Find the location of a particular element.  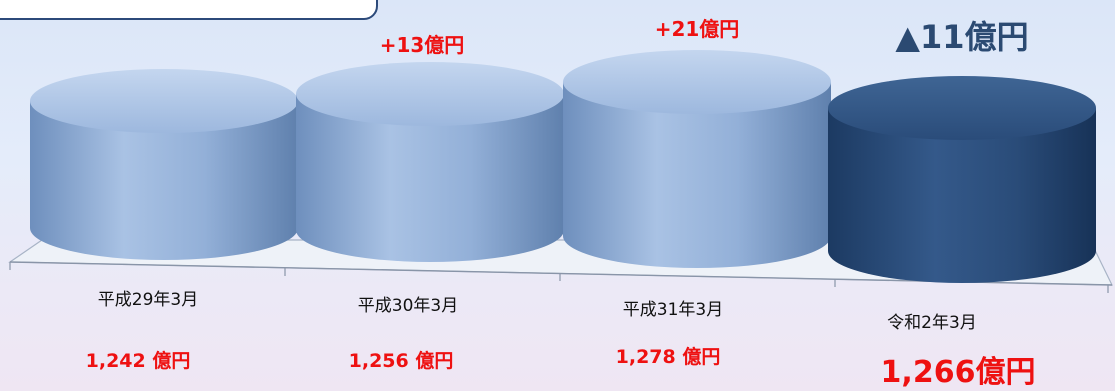

change-label-3: ▲11億円 is located at coordinates (961, 37).